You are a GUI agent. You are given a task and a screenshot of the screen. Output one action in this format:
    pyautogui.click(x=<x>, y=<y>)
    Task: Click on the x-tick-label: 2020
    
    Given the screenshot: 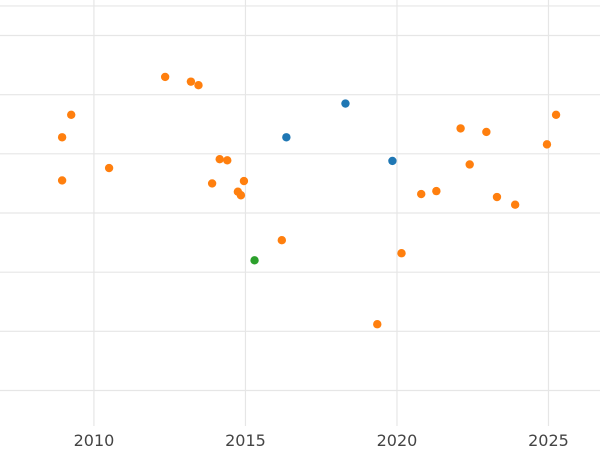 What is the action you would take?
    pyautogui.click(x=397, y=440)
    